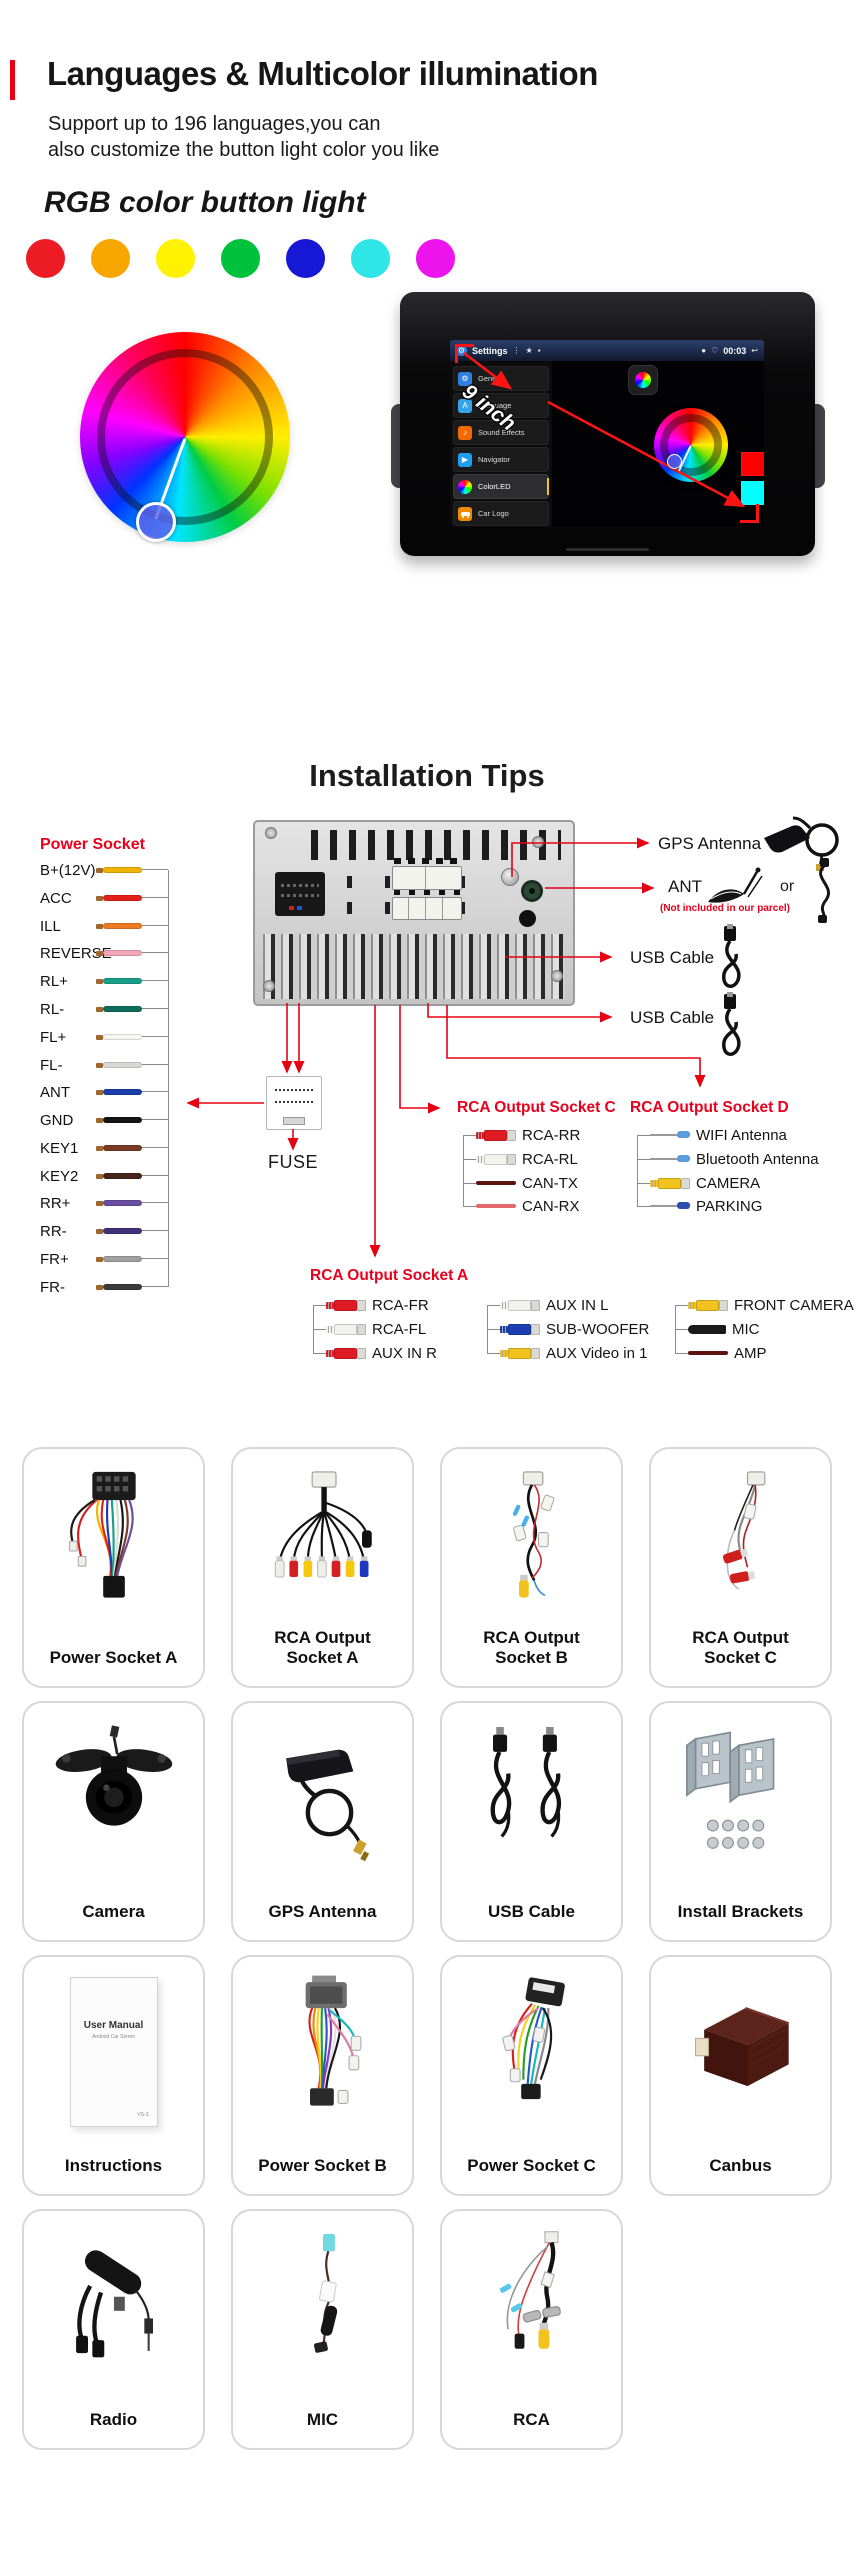 This screenshot has width=854, height=2560. I want to click on color-dot-row, so click(240, 258).